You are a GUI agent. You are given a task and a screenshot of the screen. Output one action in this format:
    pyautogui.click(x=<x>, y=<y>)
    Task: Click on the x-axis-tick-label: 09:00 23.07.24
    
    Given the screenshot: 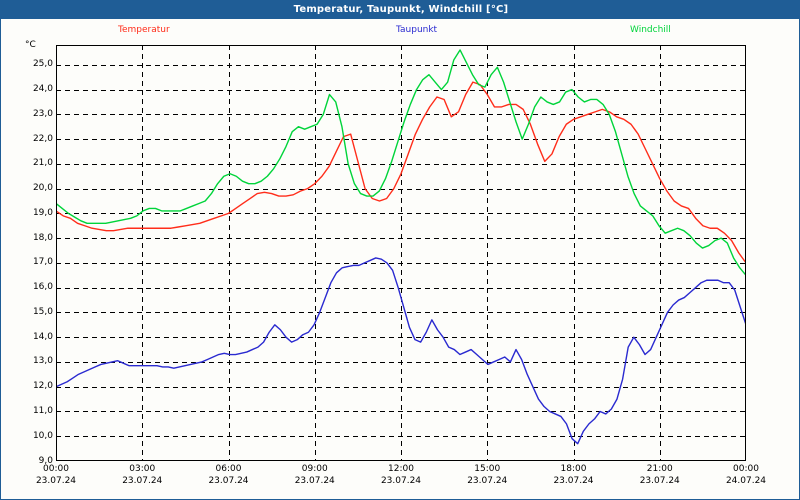 What is the action you would take?
    pyautogui.click(x=315, y=475)
    